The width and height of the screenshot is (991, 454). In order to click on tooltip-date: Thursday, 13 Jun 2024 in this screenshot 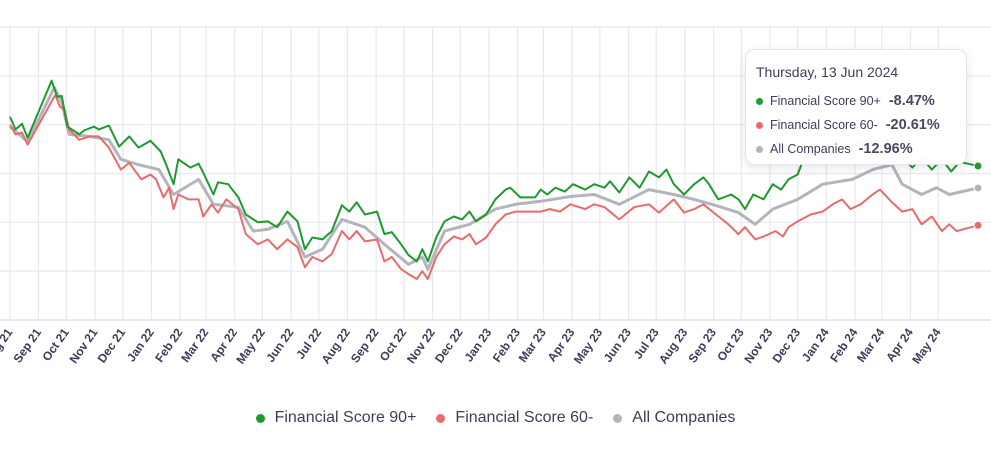, I will do `click(827, 72)`.